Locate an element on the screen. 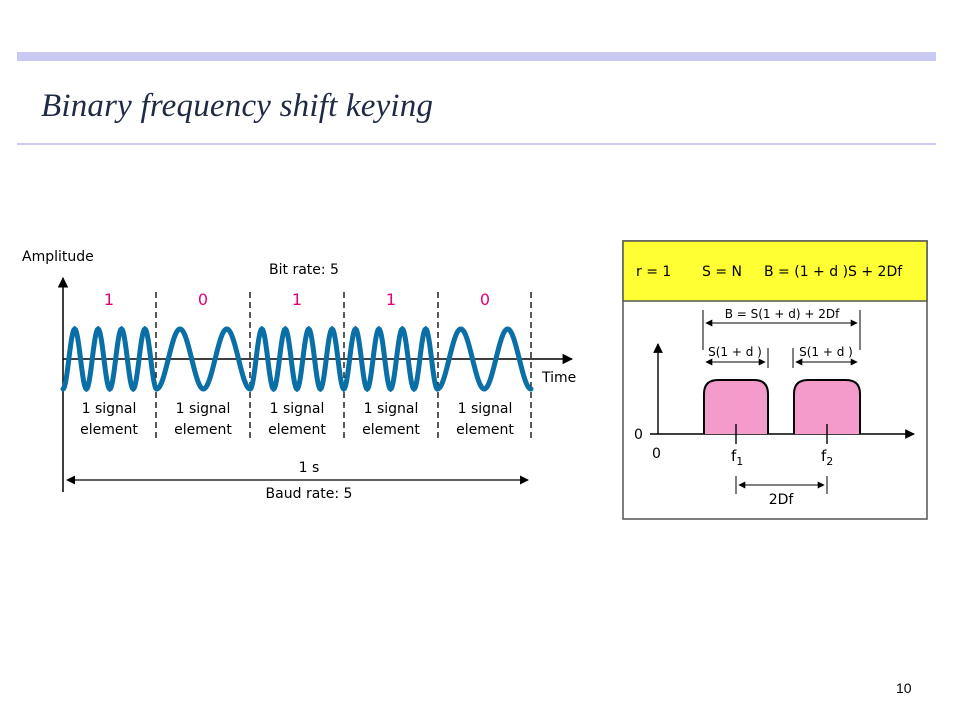 The height and width of the screenshot is (720, 960). formula-header is located at coordinates (775, 271).